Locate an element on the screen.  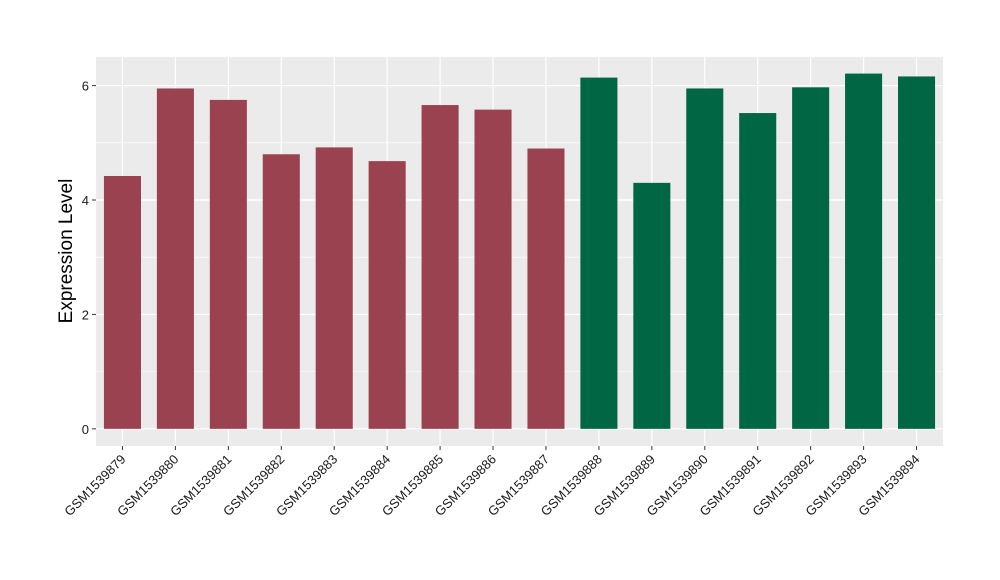
bar-GSM1539890 is located at coordinates (705, 258).